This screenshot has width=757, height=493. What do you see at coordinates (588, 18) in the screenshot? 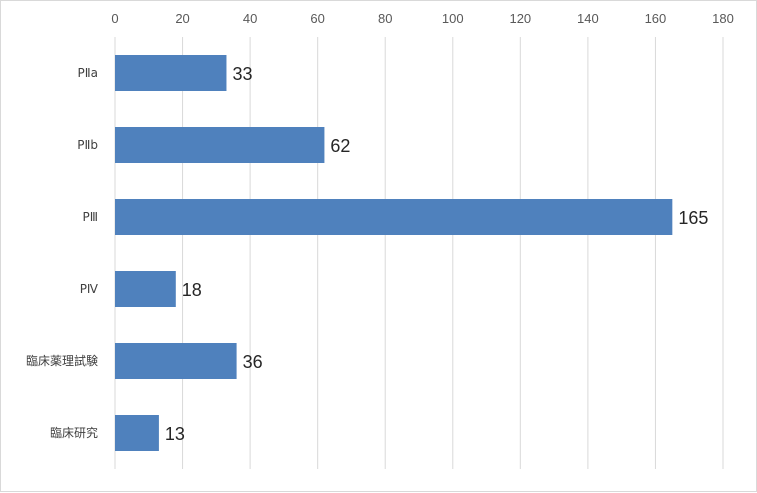
I see `x-tick-label-140: 140` at bounding box center [588, 18].